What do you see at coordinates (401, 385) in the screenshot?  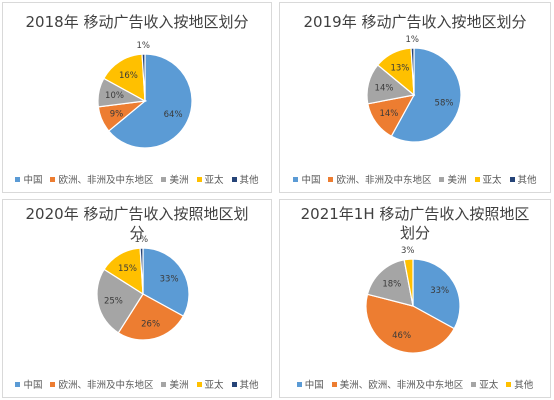 I see `legend-label: 美洲、欧洲、非洲及中东地区` at bounding box center [401, 385].